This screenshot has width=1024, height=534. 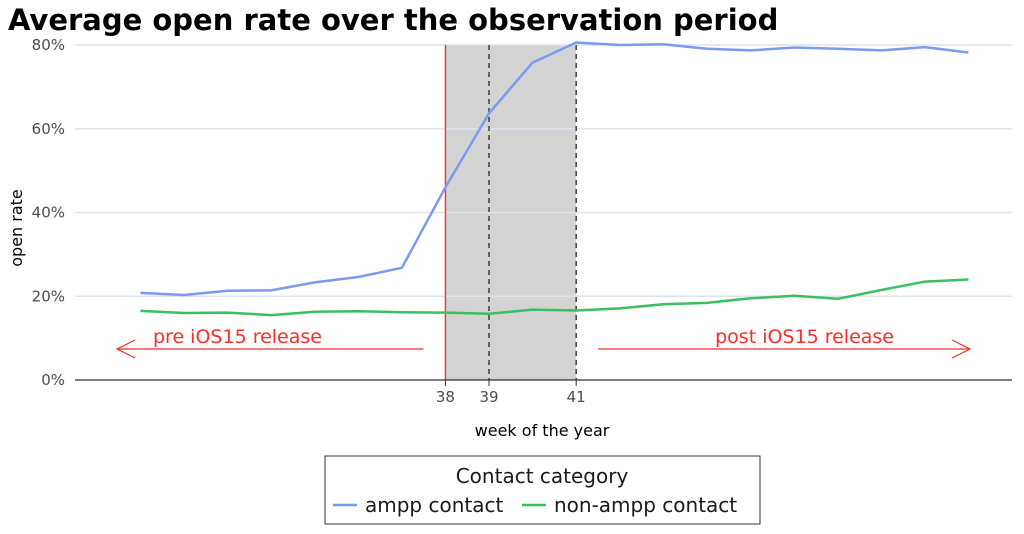 What do you see at coordinates (645, 505) in the screenshot?
I see `legend-label-non-ampp: non-ampp contact` at bounding box center [645, 505].